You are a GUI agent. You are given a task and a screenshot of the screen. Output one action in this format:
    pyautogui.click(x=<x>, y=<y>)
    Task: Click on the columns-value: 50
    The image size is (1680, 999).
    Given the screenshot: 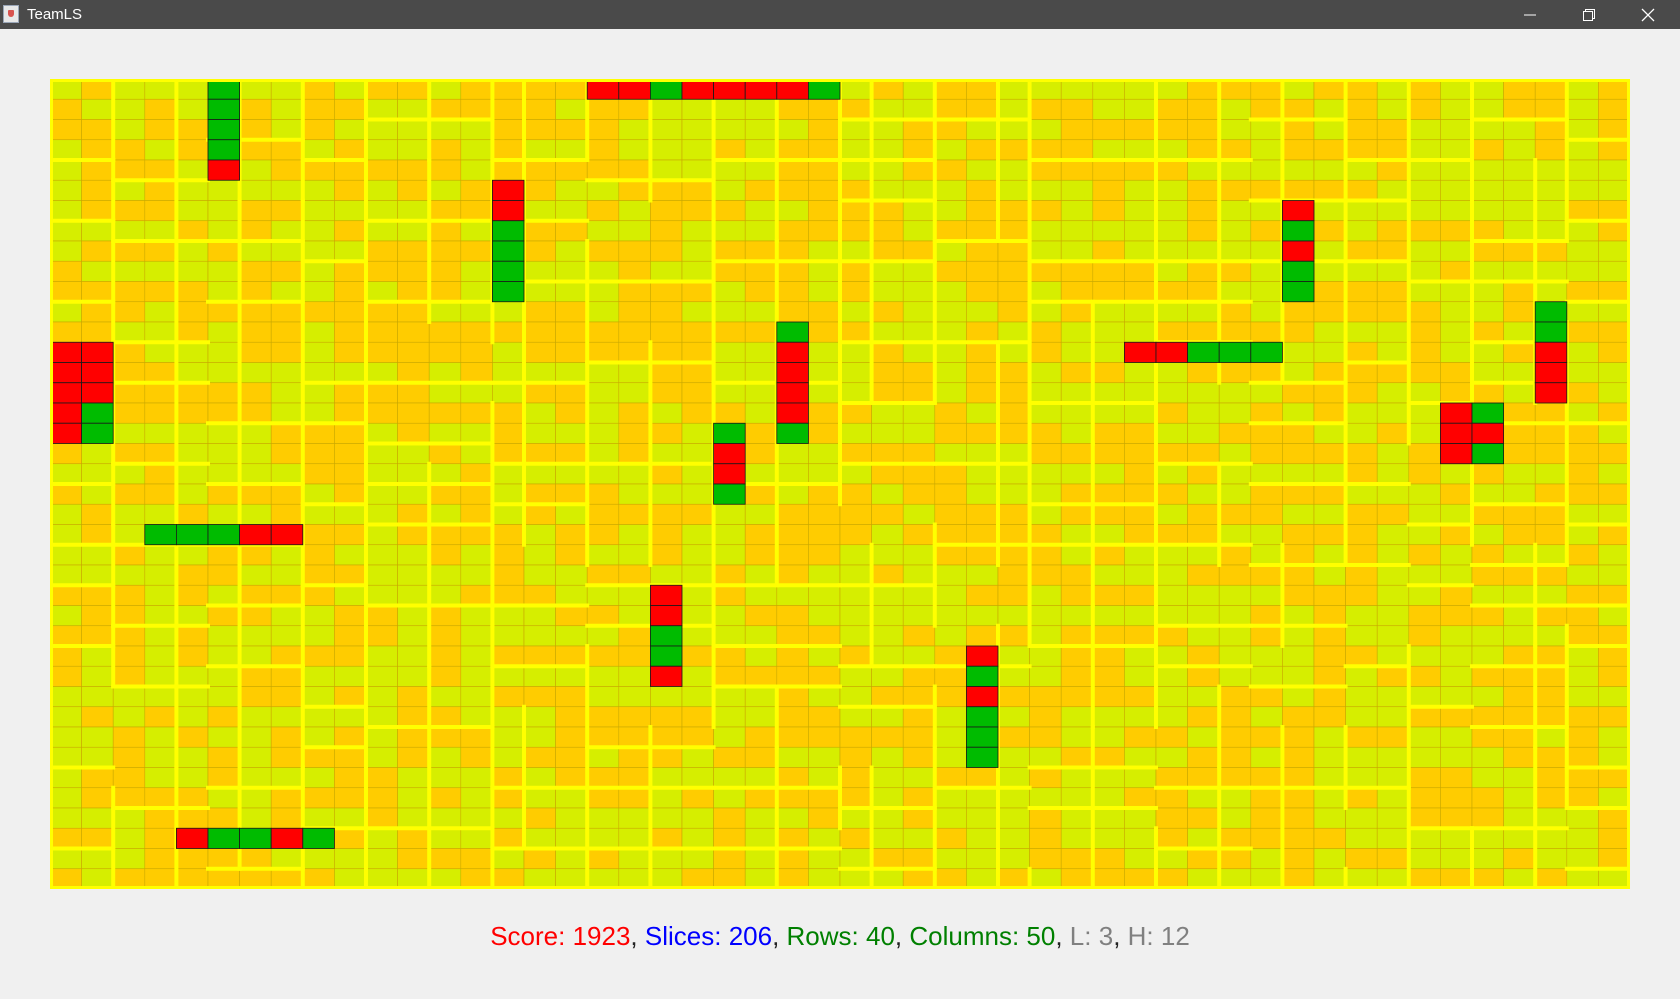 What is the action you would take?
    pyautogui.click(x=1041, y=936)
    